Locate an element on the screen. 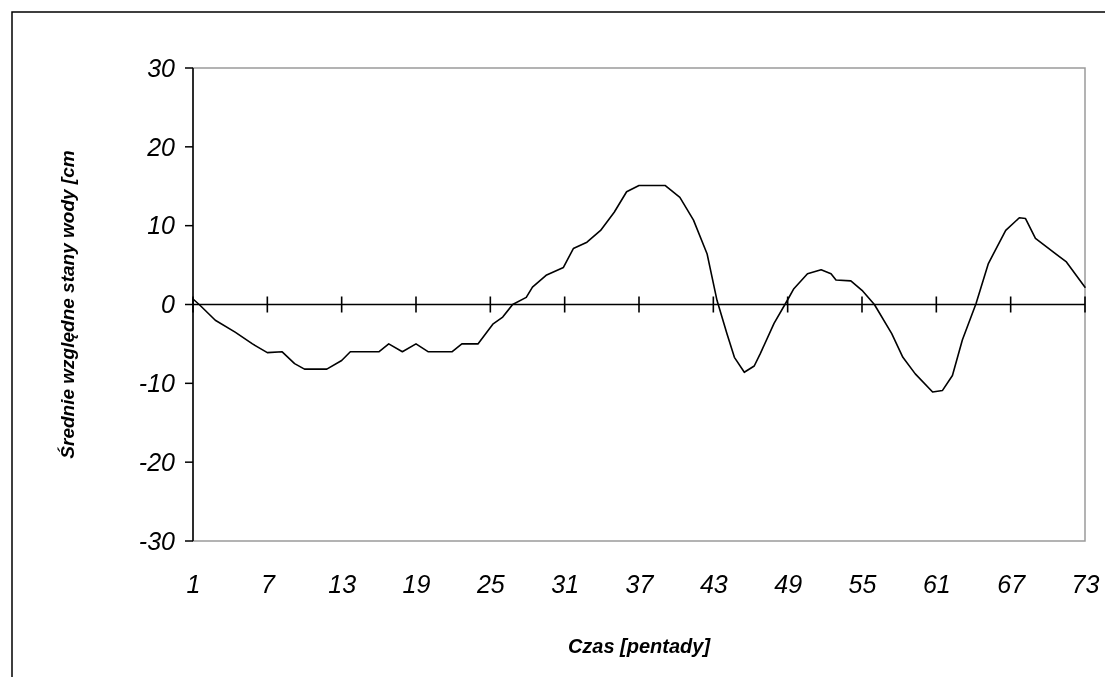 The height and width of the screenshot is (677, 1105). x-tick-label: 67 is located at coordinates (1012, 583).